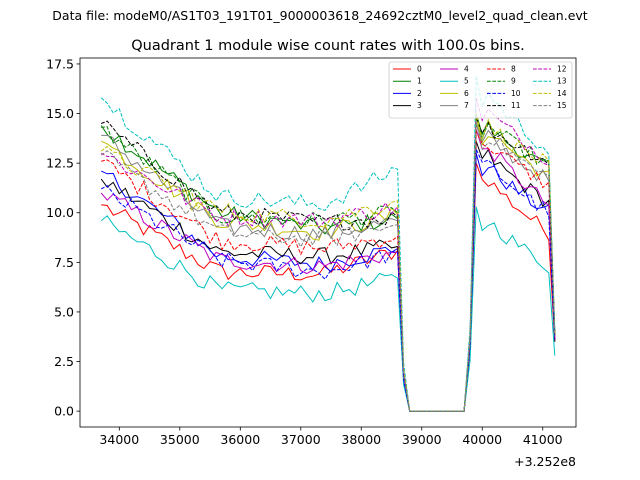 The height and width of the screenshot is (480, 640). I want to click on legend-label-8: 8, so click(513, 69).